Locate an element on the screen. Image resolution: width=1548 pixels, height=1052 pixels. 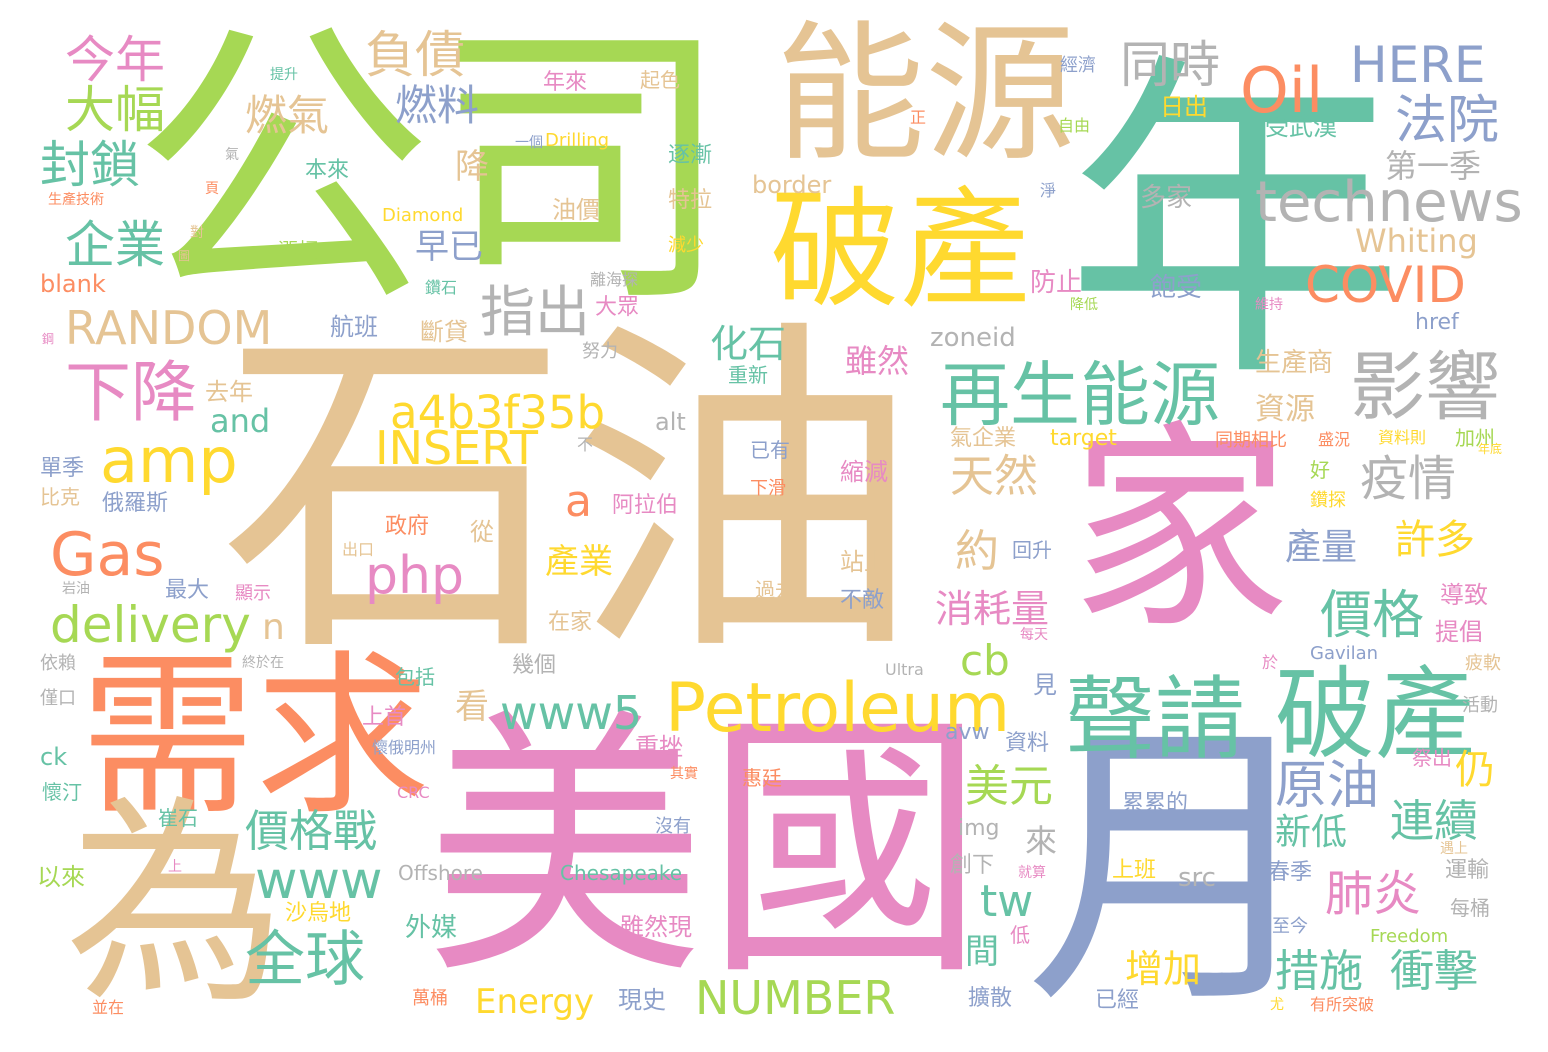
word-qi: 氣 is located at coordinates (232, 155).